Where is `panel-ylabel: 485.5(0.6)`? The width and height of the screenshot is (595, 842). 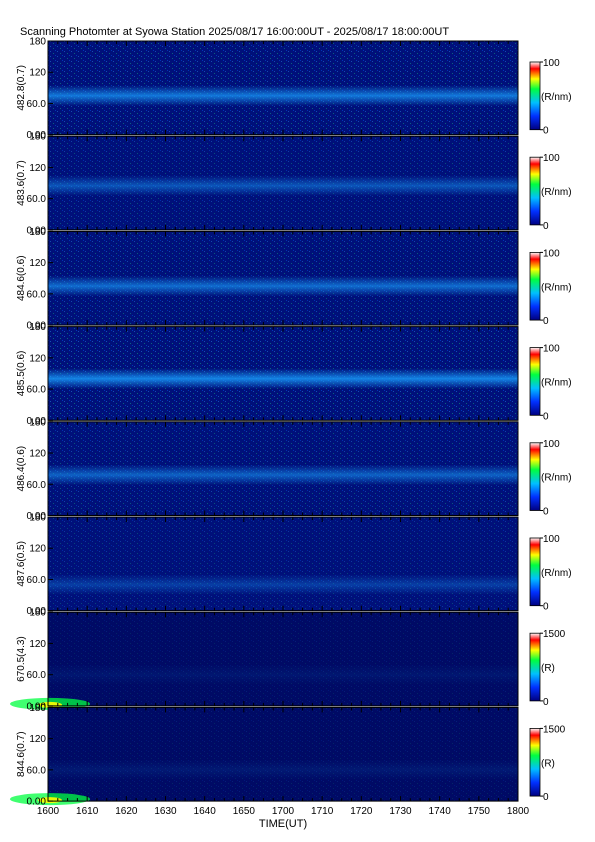
panel-ylabel: 485.5(0.6) is located at coordinates (21, 374).